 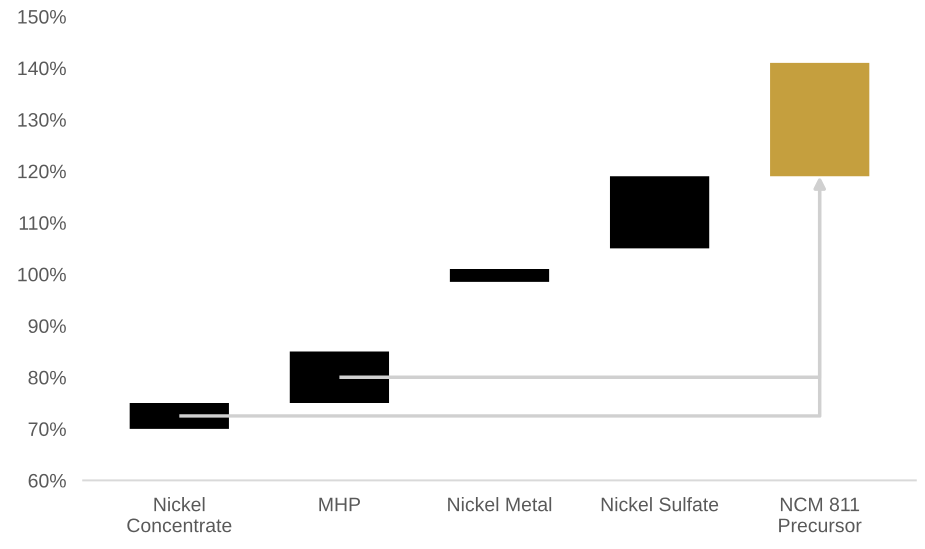 What do you see at coordinates (42, 171) in the screenshot?
I see `y-tick-label: 120%` at bounding box center [42, 171].